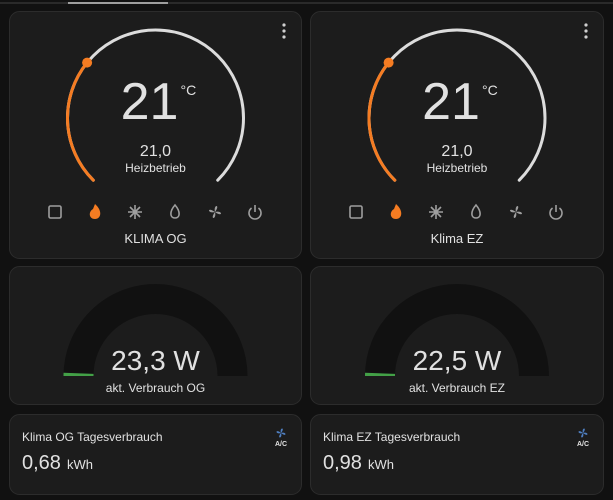 The image size is (613, 500). Describe the element at coordinates (457, 238) in the screenshot. I see `thermostat-name: Klima EZ` at that location.